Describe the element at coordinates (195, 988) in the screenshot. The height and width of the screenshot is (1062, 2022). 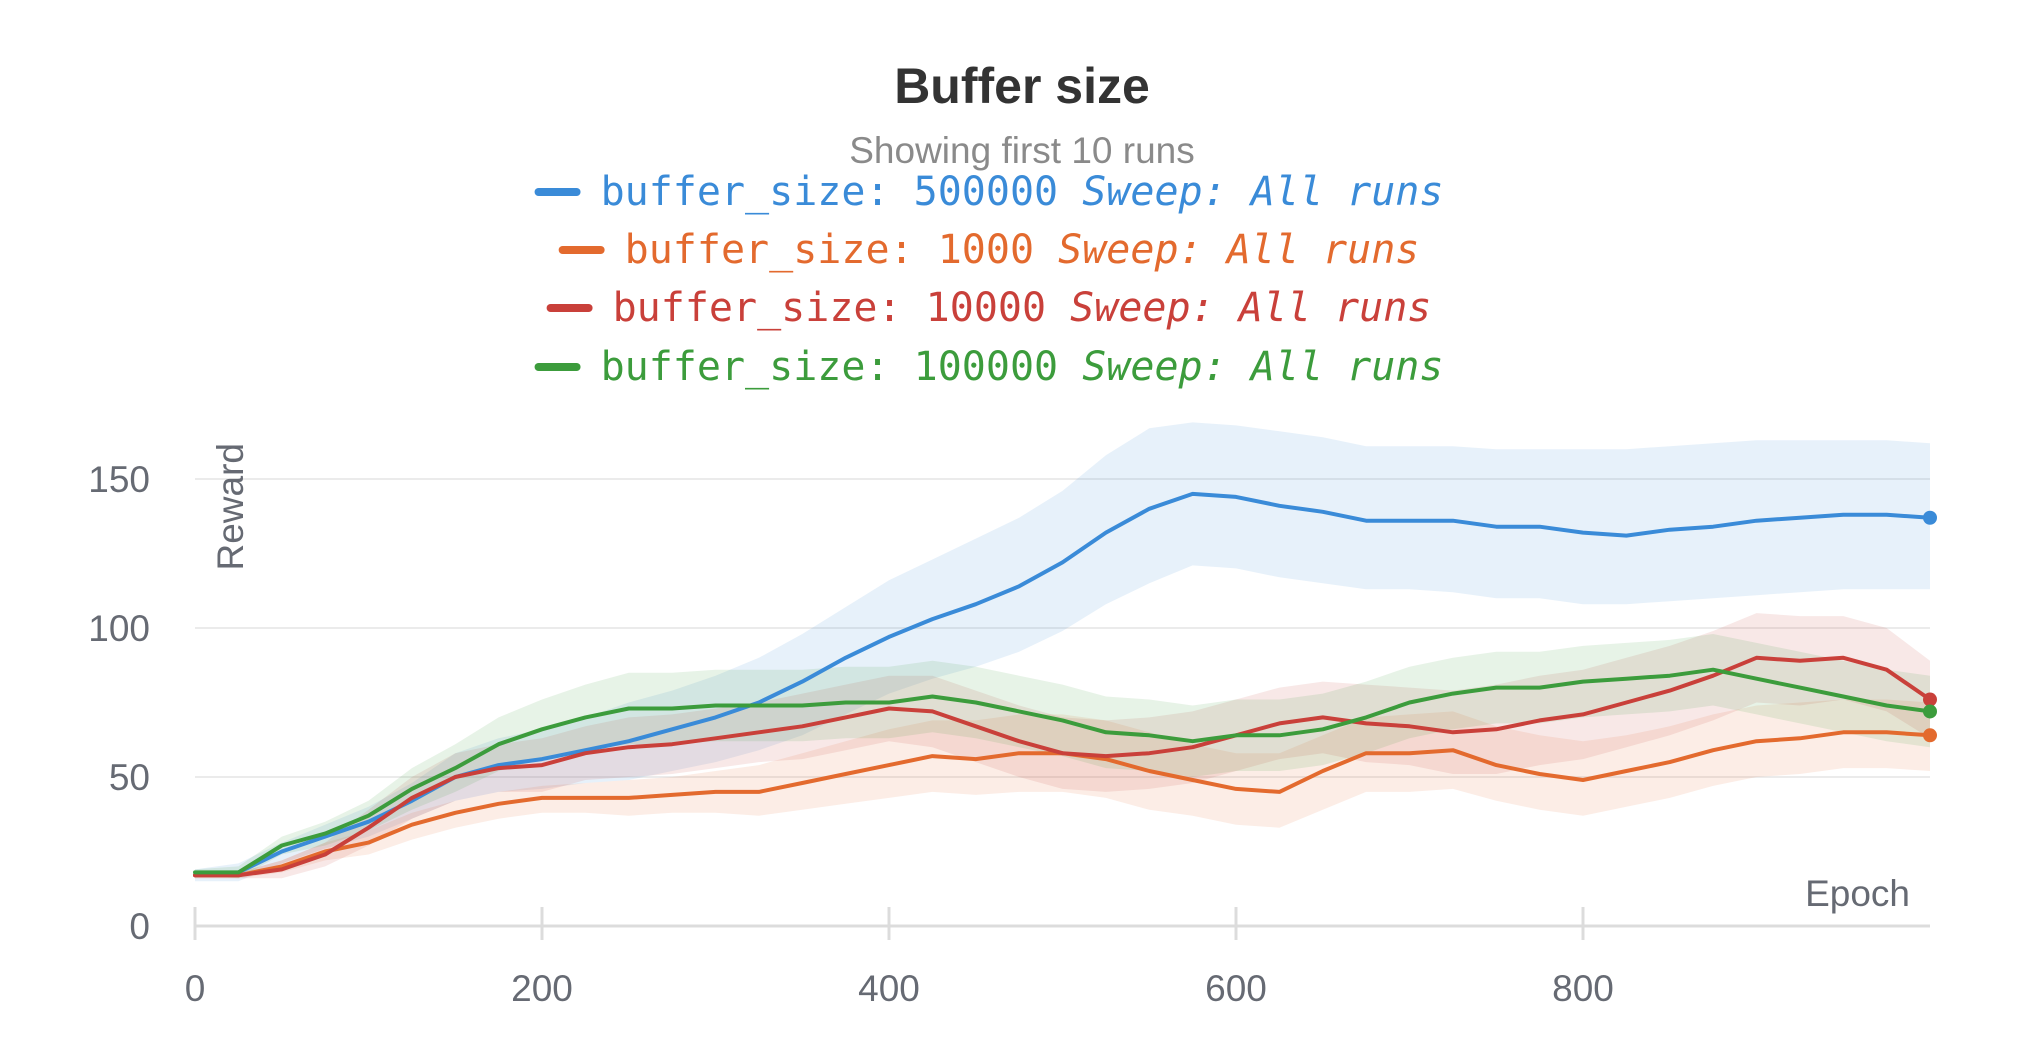
I see `x-tick-label: 0` at that location.